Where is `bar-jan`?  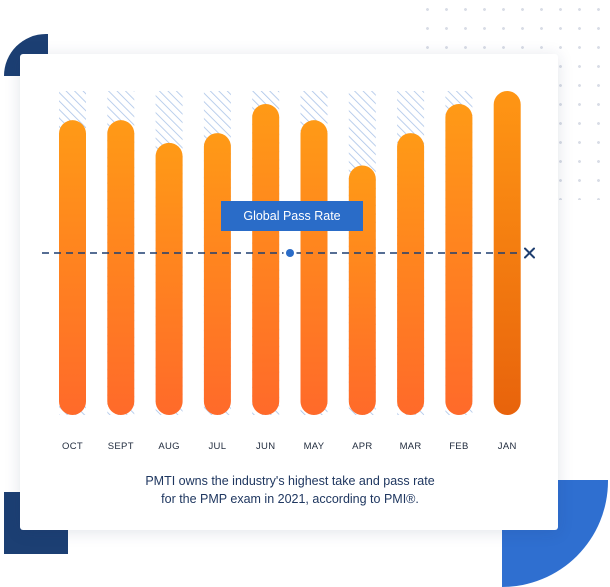
bar-jan is located at coordinates (507, 253).